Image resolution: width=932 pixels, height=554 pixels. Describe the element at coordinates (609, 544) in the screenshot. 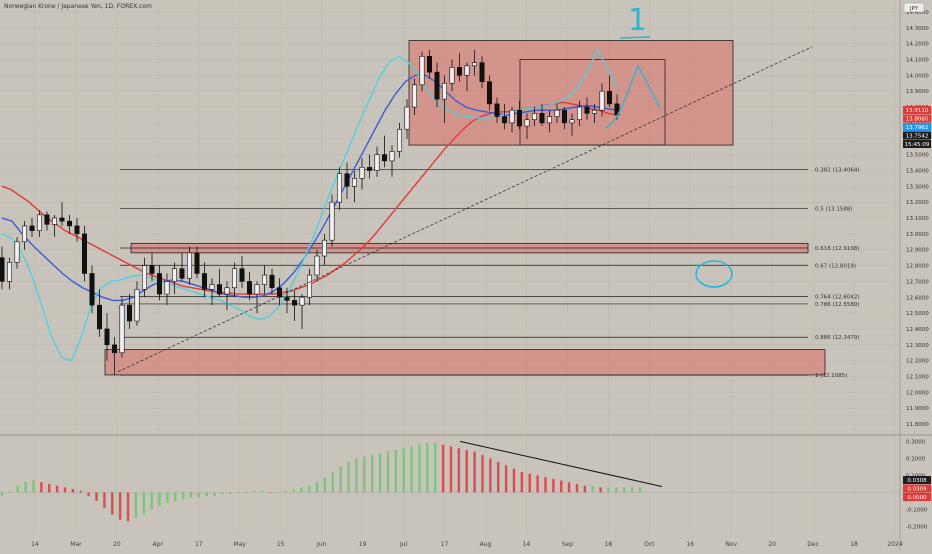

I see `x-tick-label: 18` at that location.